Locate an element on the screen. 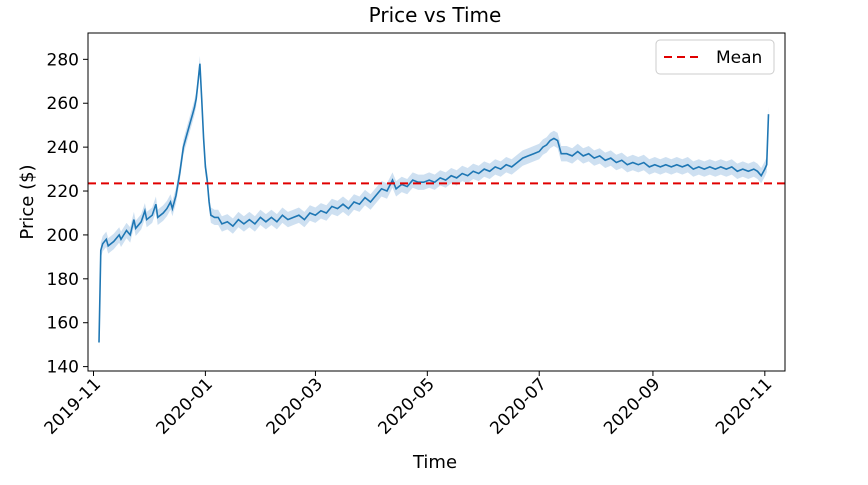  x-tick-label: 2020-03 is located at coordinates (295, 406).